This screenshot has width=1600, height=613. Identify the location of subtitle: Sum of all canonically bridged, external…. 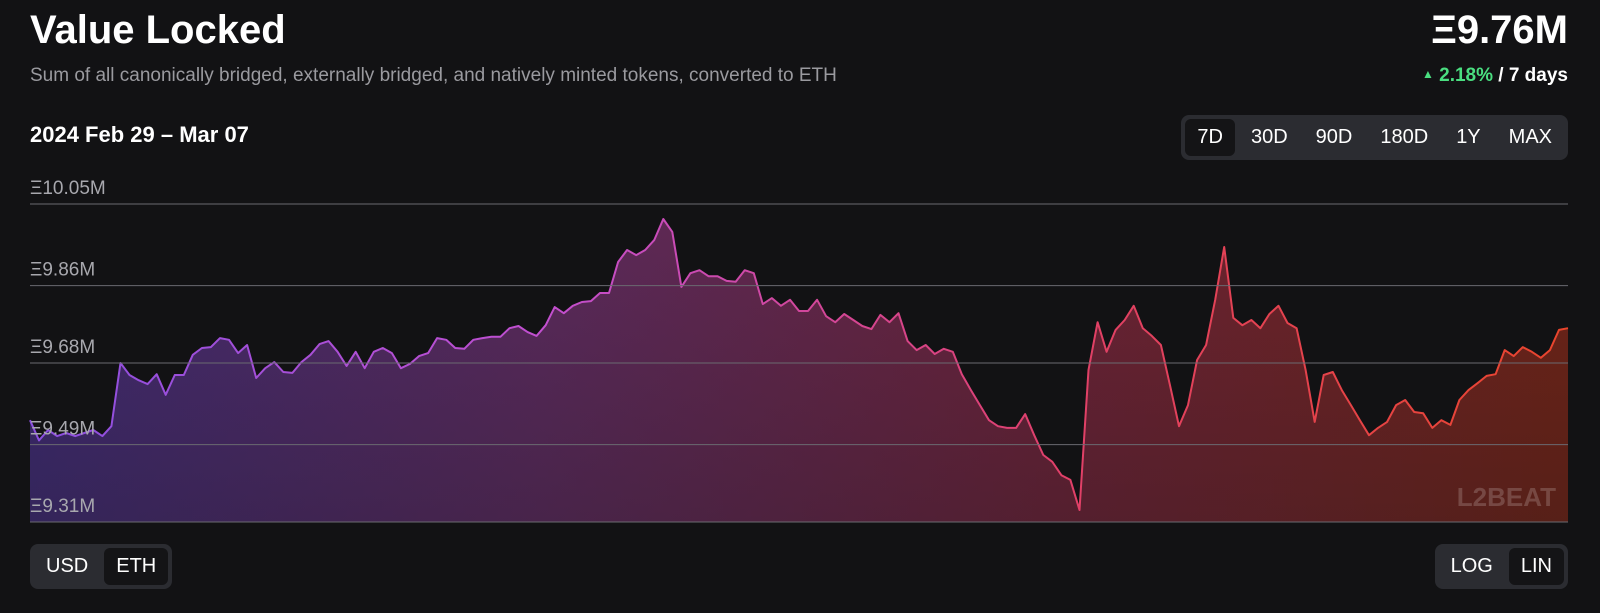
(433, 75).